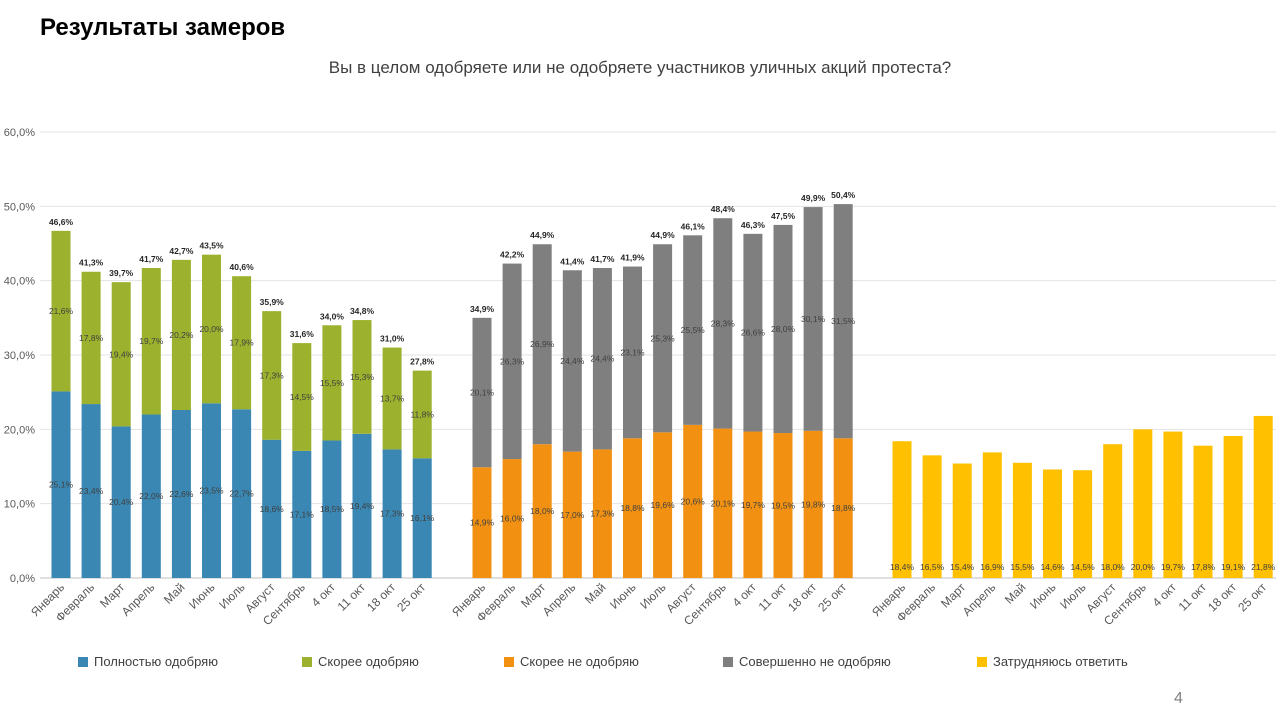 The width and height of the screenshot is (1280, 708). Describe the element at coordinates (422, 362) in the screenshot. I see `total-label: 27,8%` at that location.